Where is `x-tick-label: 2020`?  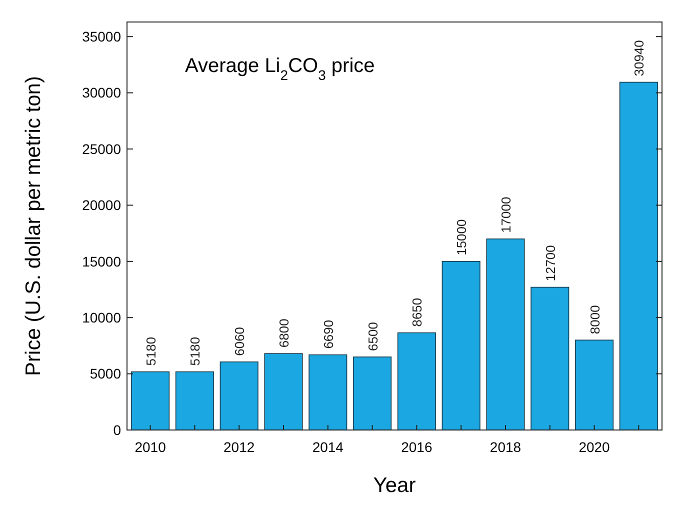 x-tick-label: 2020 is located at coordinates (594, 447).